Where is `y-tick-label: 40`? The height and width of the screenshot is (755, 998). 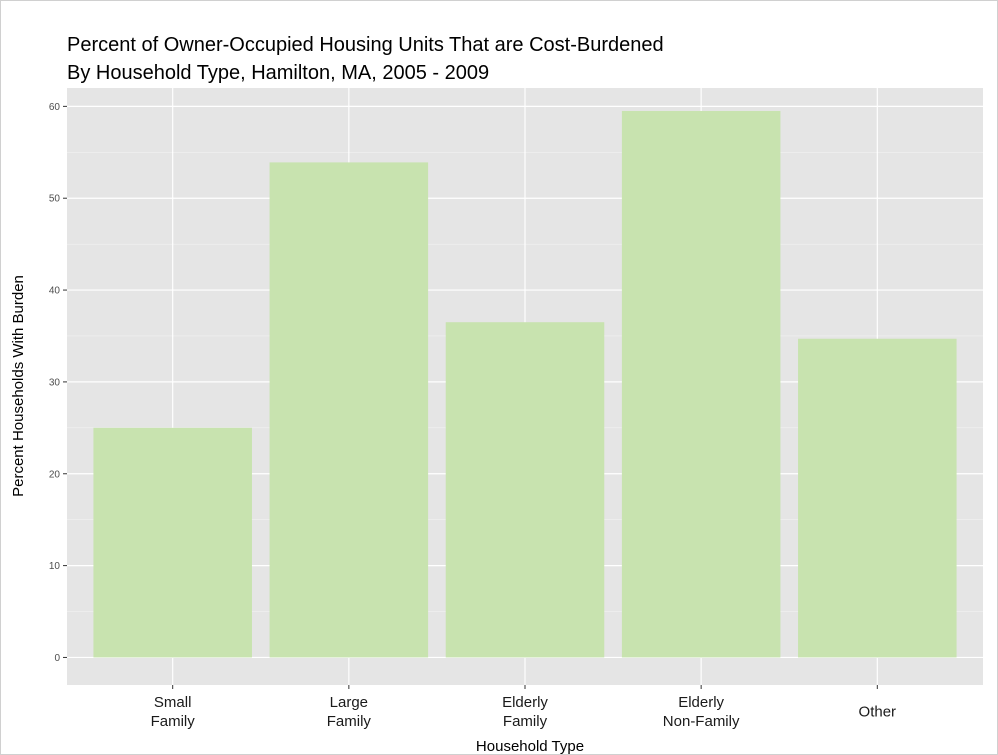
y-tick-label: 40 is located at coordinates (55, 291).